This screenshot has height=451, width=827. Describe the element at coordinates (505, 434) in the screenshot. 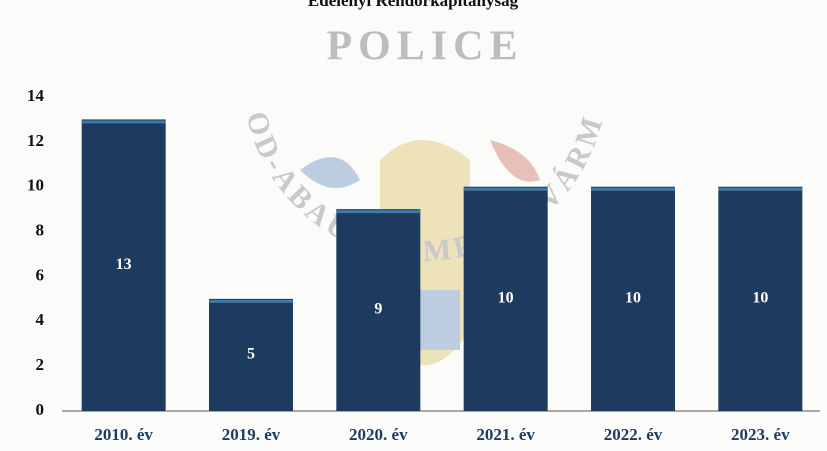

I see `x-tick-label: 2021. év` at that location.